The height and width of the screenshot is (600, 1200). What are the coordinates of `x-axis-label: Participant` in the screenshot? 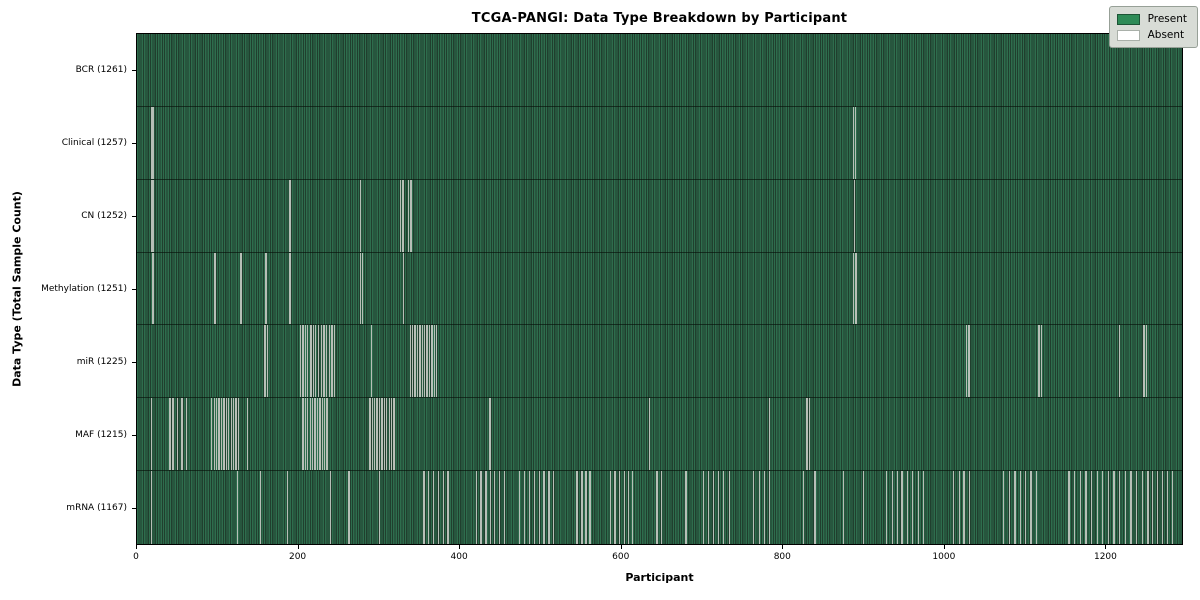 It's located at (659, 577).